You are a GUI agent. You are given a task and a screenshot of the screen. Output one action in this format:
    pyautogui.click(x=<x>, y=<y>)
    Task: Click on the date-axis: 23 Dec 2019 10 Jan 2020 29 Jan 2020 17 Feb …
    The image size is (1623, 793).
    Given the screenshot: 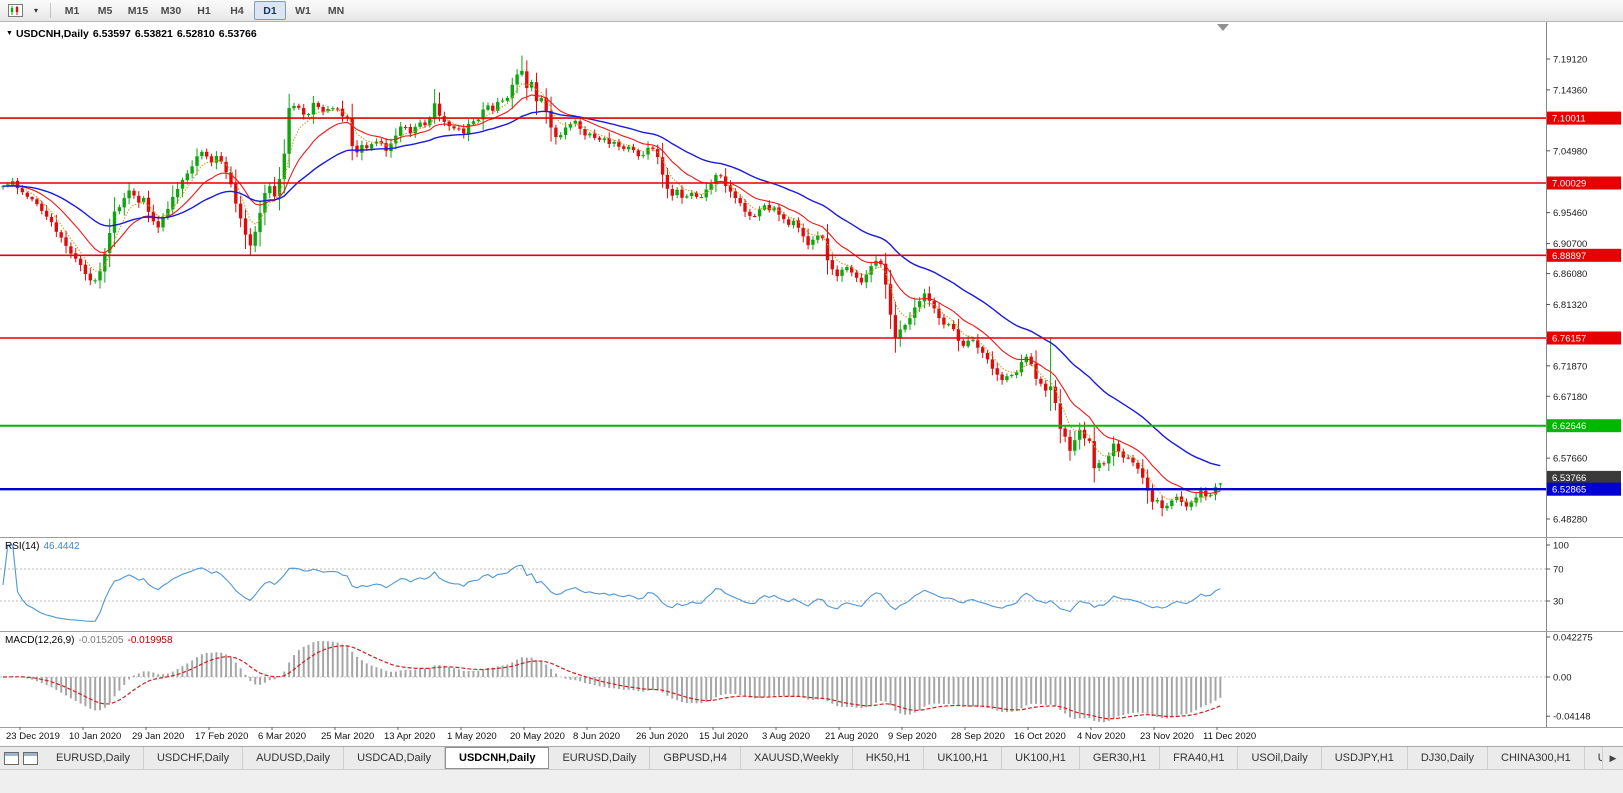 What is the action you would take?
    pyautogui.click(x=631, y=734)
    